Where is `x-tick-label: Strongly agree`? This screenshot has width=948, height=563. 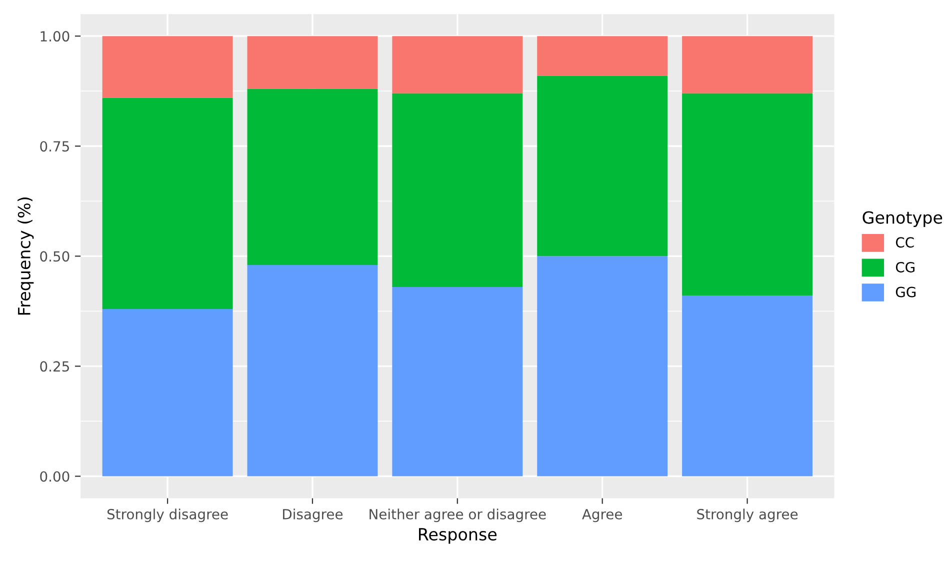 x-tick-label: Strongly agree is located at coordinates (747, 515).